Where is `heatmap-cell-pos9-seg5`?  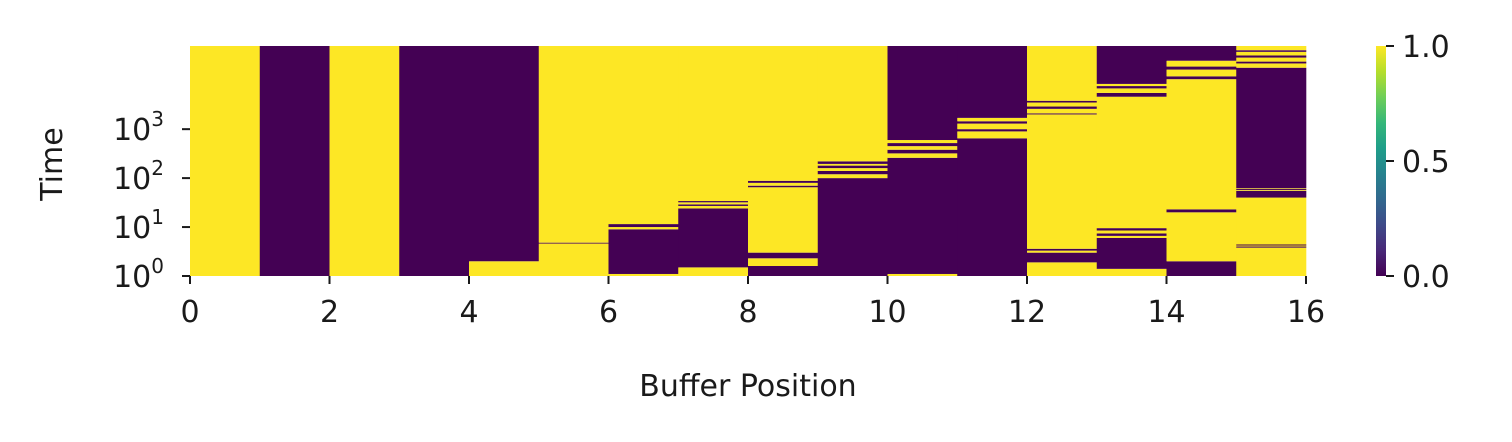 heatmap-cell-pos9-seg5 is located at coordinates (852, 164).